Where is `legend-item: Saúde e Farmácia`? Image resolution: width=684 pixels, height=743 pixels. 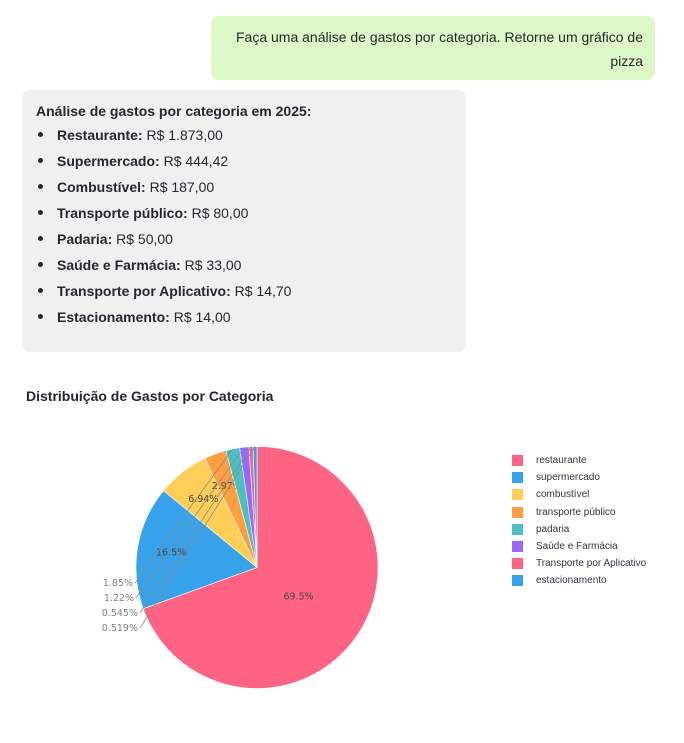
legend-item: Saúde e Farmácia is located at coordinates (579, 546).